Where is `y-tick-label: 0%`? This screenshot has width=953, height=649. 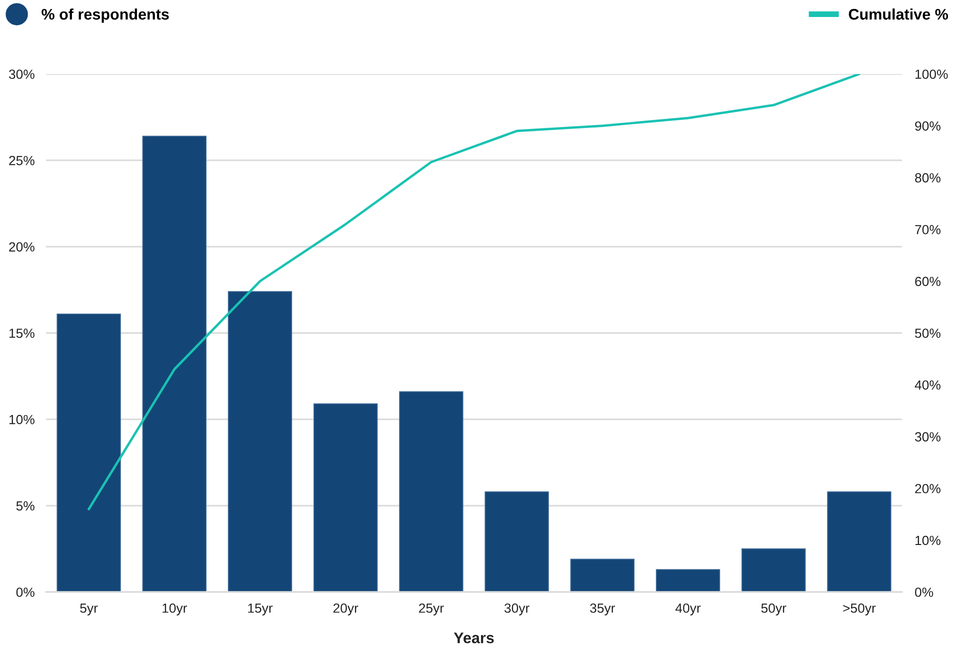 y-tick-label: 0% is located at coordinates (25, 592).